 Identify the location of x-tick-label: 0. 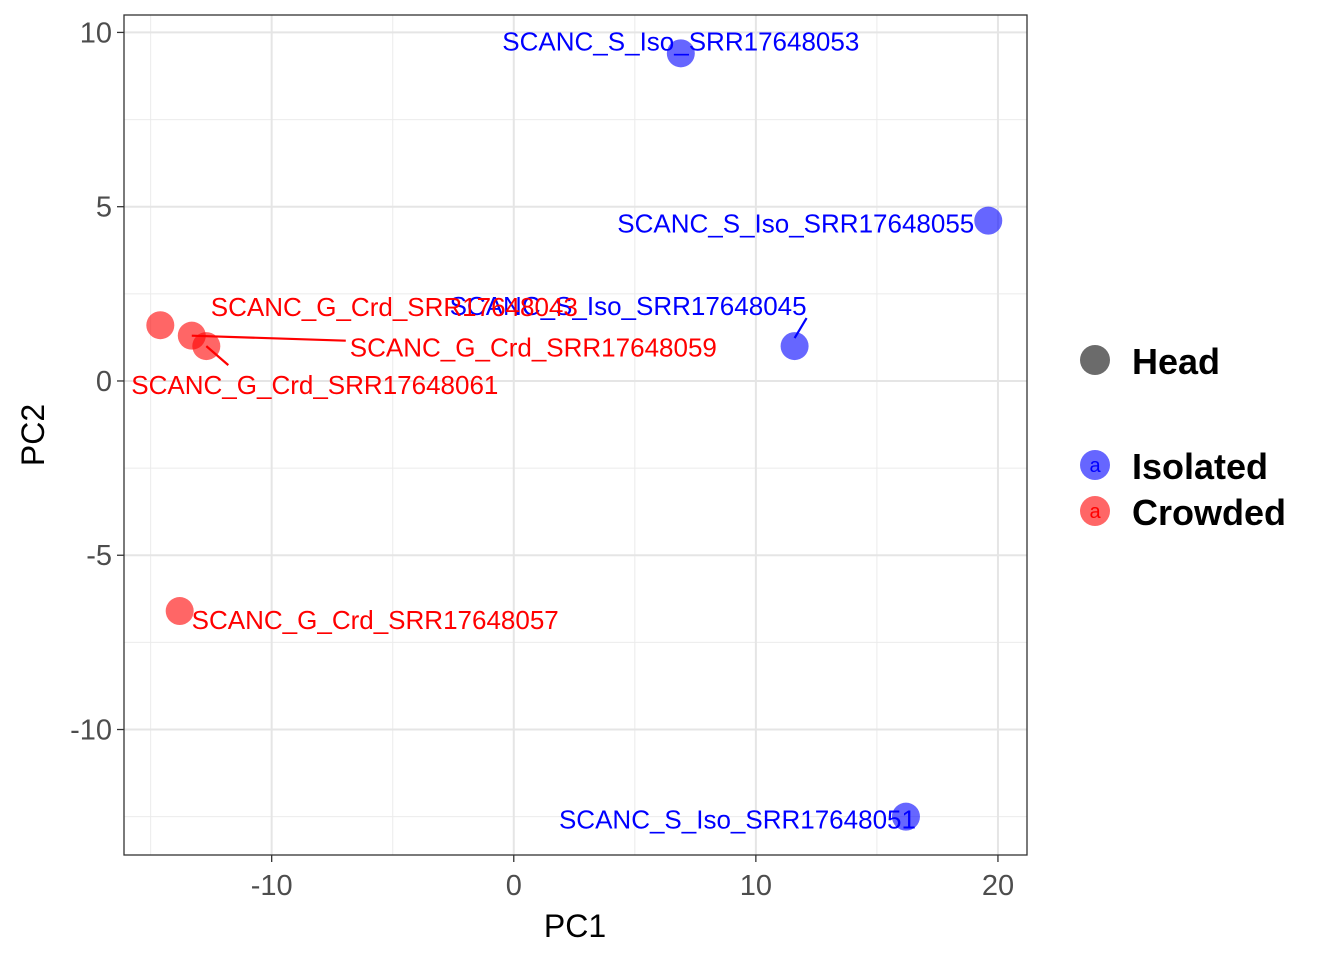
(514, 886).